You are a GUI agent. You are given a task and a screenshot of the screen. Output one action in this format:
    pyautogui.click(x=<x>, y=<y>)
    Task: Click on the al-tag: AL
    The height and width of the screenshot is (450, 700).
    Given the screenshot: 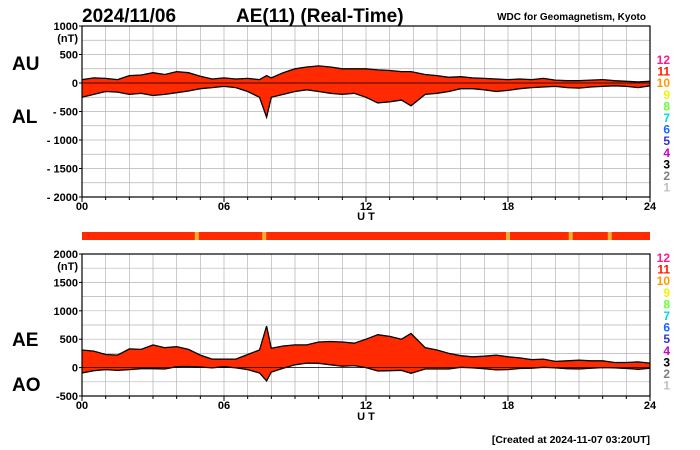 What is the action you would take?
    pyautogui.click(x=25, y=117)
    